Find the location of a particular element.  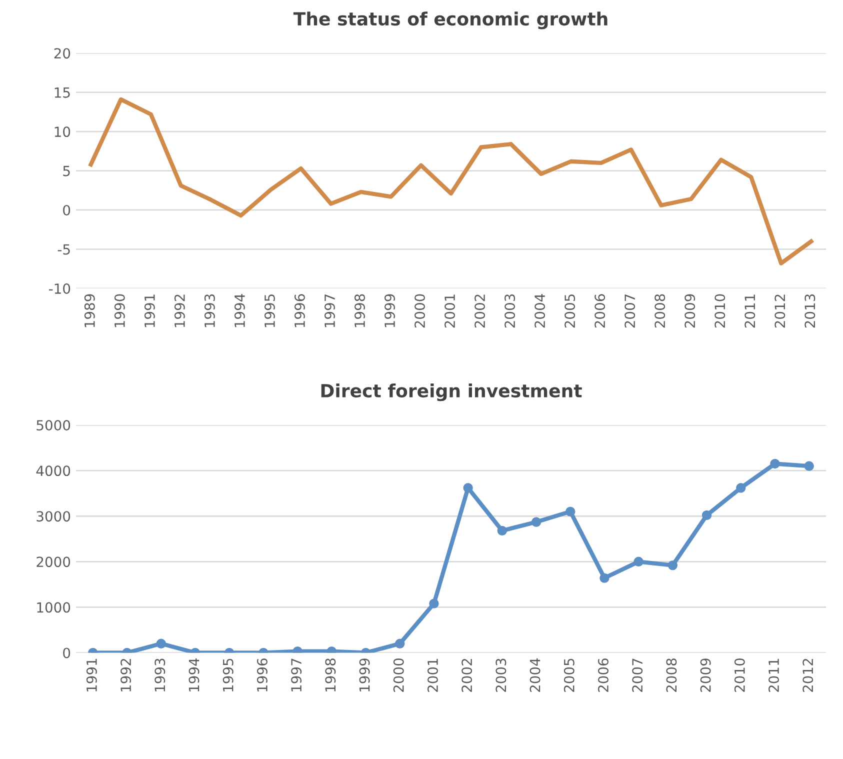

x-tick-label: 1990 is located at coordinates (119, 311).